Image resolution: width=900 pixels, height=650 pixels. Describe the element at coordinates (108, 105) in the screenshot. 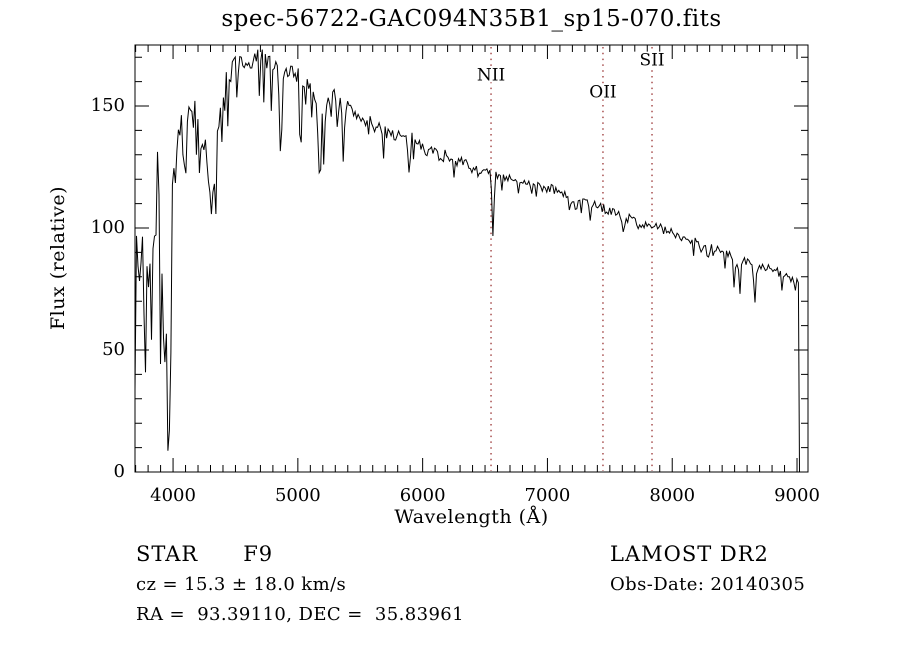

I see `y-tick-label-150: 150` at that location.